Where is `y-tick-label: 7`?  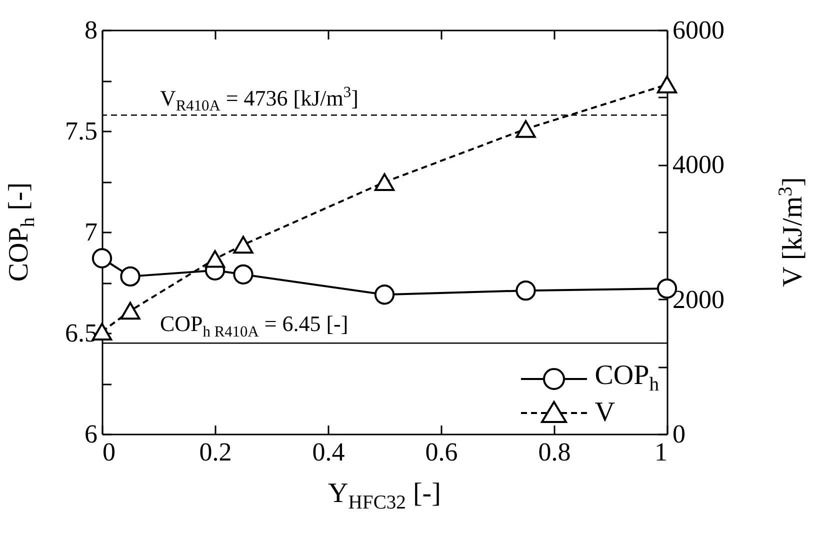
y-tick-label: 7 is located at coordinates (91, 232).